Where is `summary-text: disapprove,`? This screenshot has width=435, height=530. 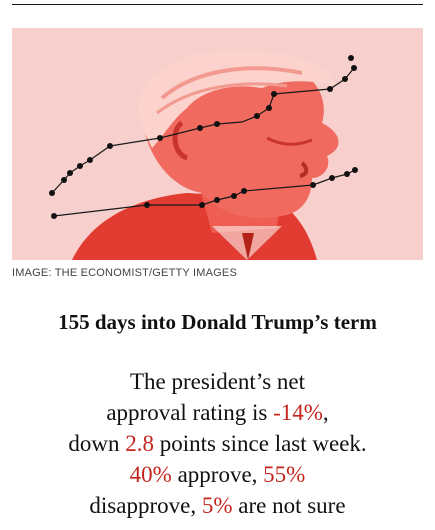 summary-text: disapprove, is located at coordinates (145, 505).